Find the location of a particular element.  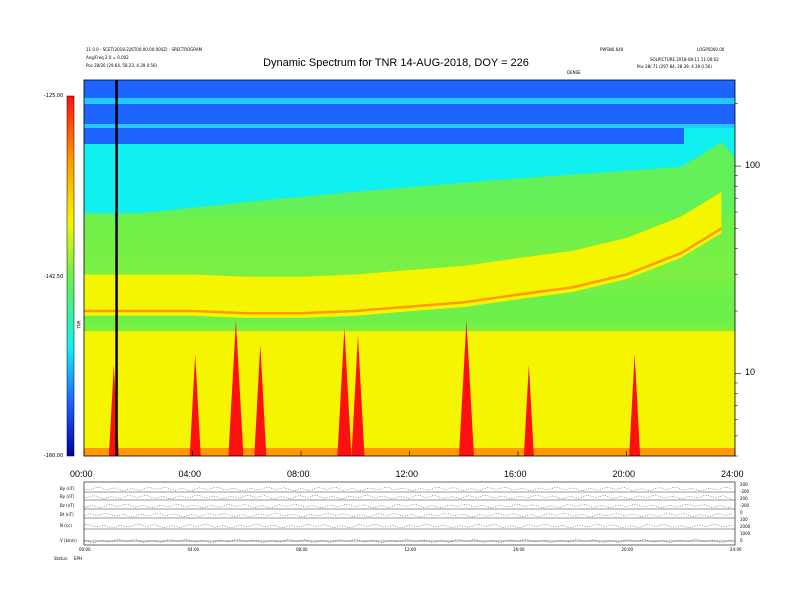

band-light is located at coordinates (409, 101).